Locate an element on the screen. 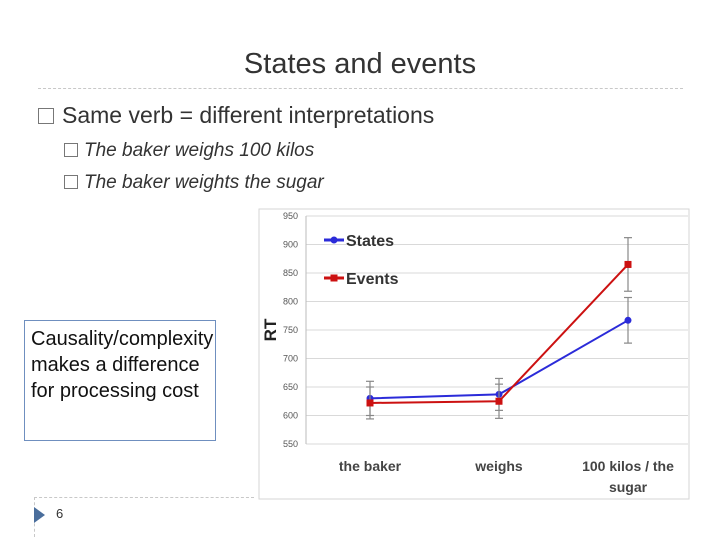  sub-bullet-1: The baker weighs 100 kilos is located at coordinates (189, 151).